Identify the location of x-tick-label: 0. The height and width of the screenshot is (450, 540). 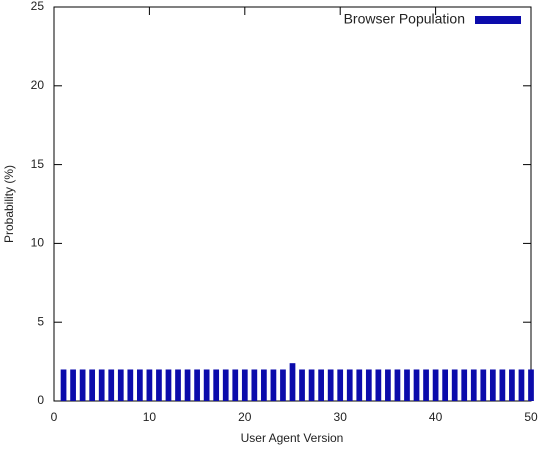
(54, 417).